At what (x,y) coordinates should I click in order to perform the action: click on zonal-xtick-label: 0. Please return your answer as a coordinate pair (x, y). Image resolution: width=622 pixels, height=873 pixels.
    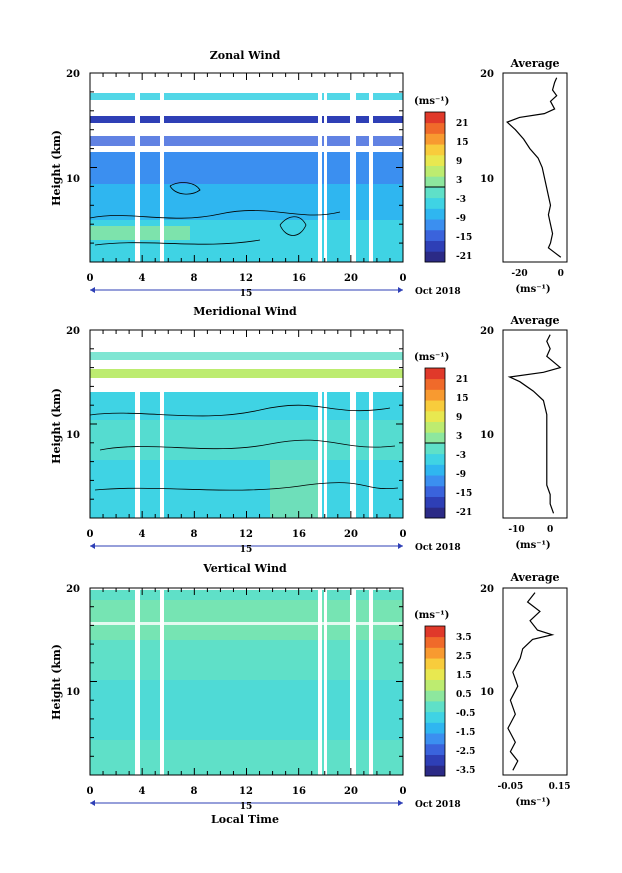
    Looking at the image, I should click on (90, 278).